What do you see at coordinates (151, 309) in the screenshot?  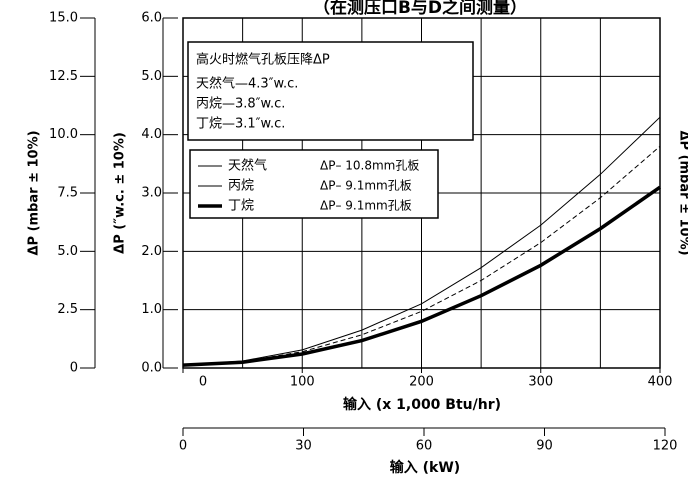 I see `y-tick-label: 1.0` at bounding box center [151, 309].